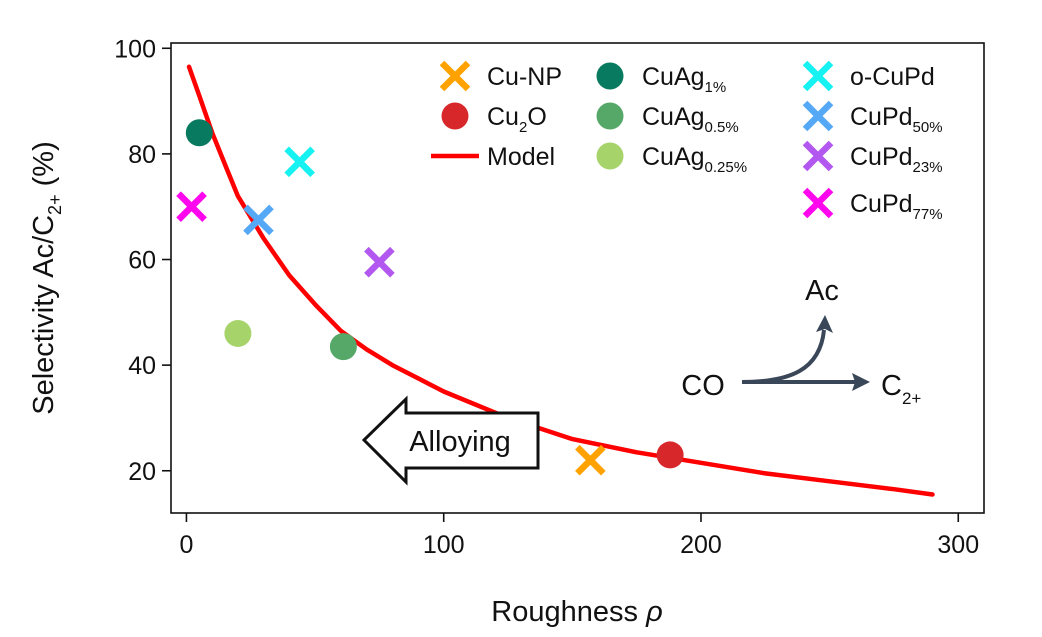 Image resolution: width=1042 pixels, height=637 pixels. Describe the element at coordinates (783, 356) in the screenshot. I see `reaction-arrow-up` at that location.